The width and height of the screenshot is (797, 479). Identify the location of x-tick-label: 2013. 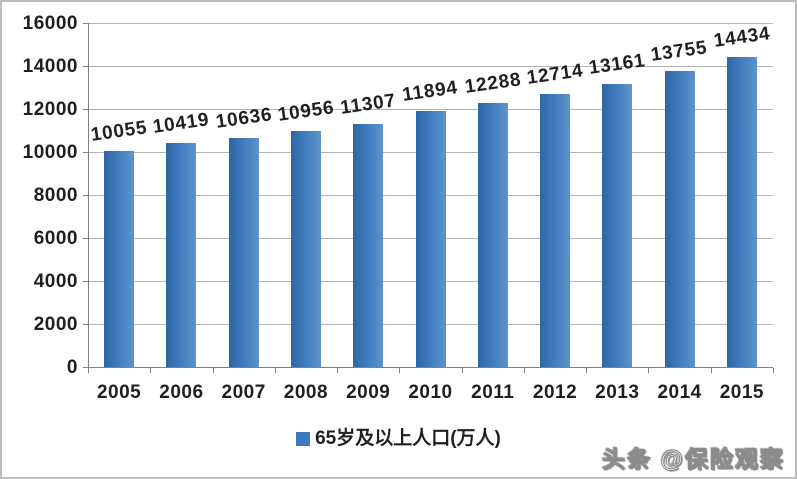
(617, 392).